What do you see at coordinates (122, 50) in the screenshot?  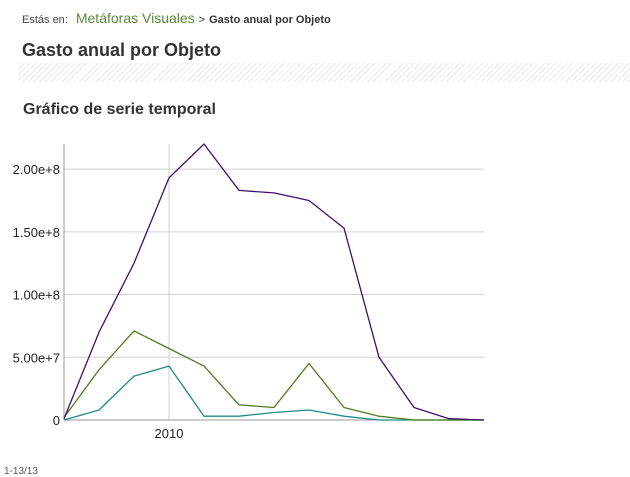 I see `page-title: Gasto anual por Objeto` at bounding box center [122, 50].